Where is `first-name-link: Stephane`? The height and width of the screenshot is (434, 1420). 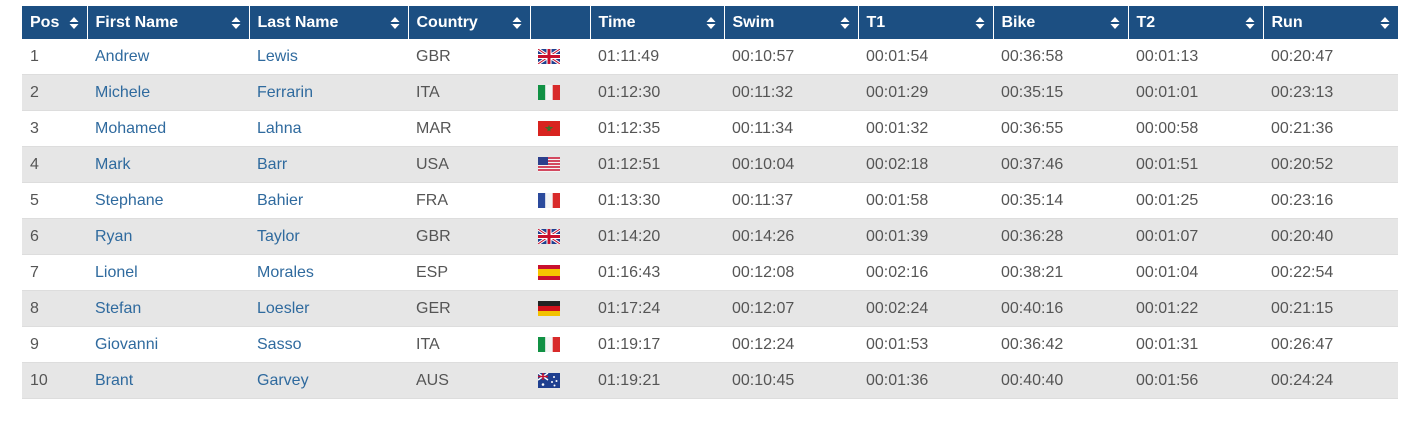 first-name-link: Stephane is located at coordinates (168, 200).